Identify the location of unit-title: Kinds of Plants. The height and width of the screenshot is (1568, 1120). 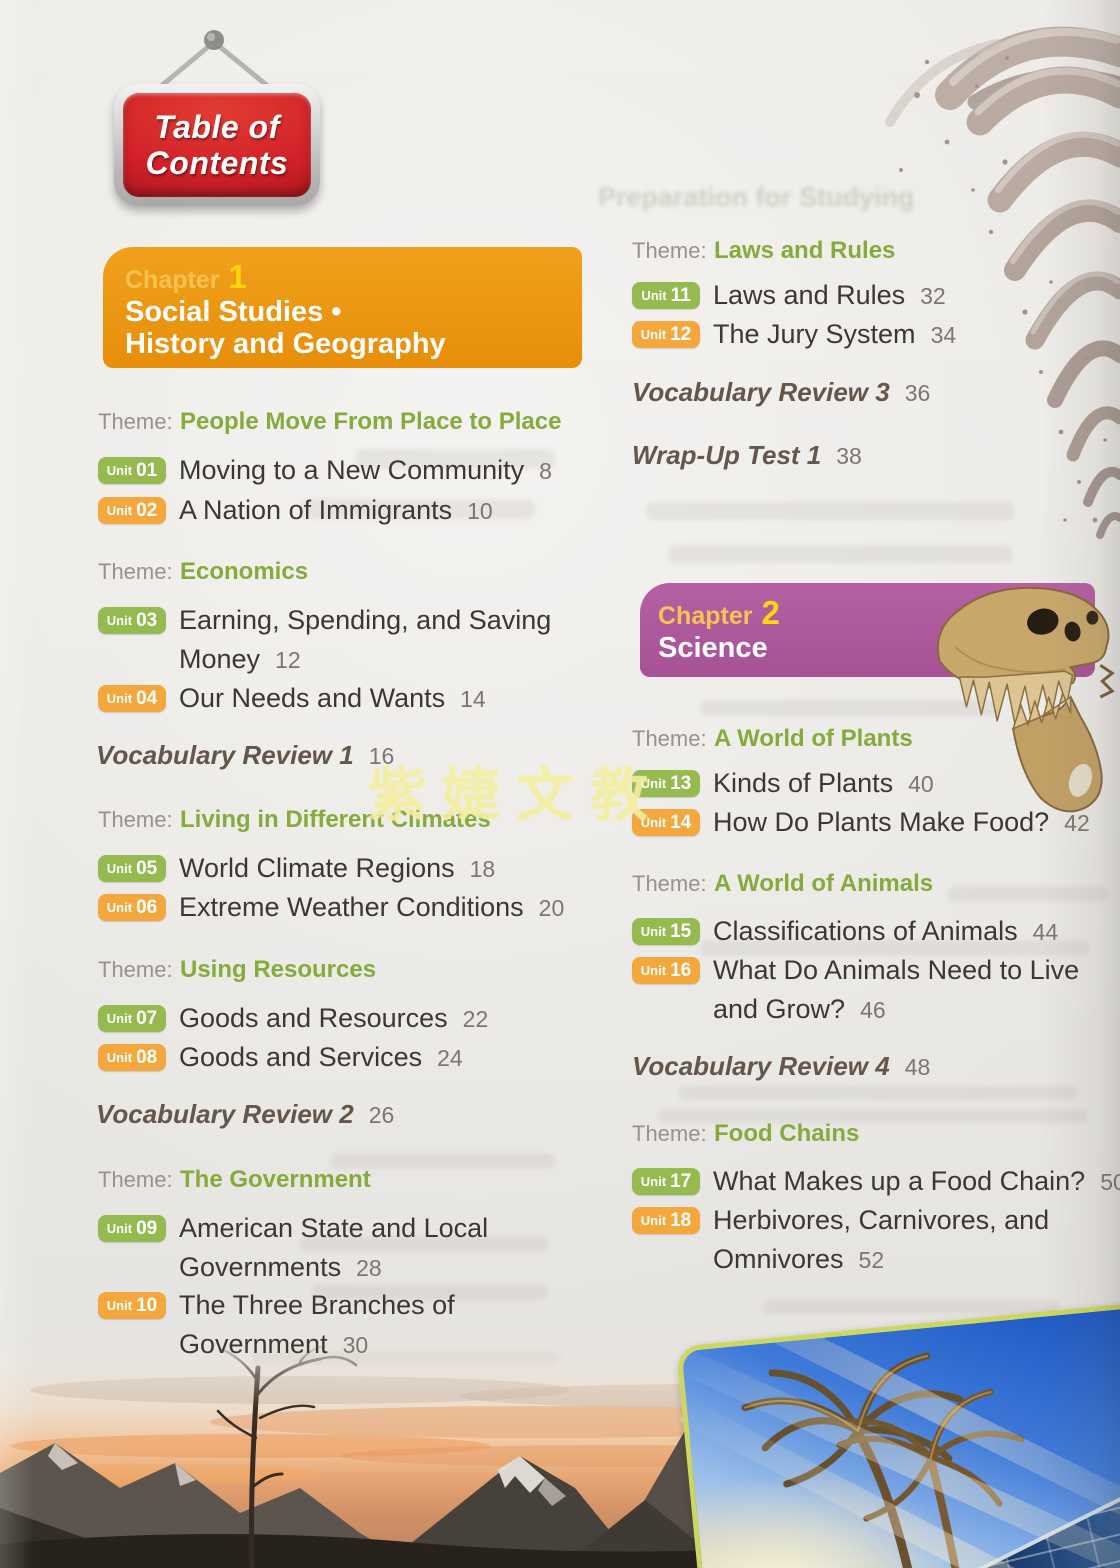
(803, 783).